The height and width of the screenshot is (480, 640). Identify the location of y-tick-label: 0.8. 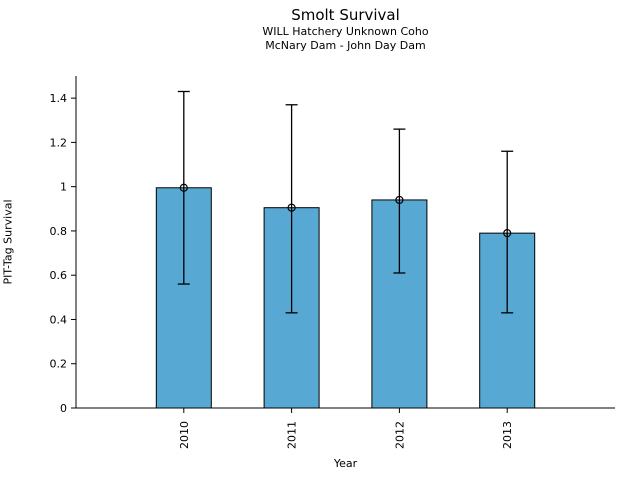
(59, 231).